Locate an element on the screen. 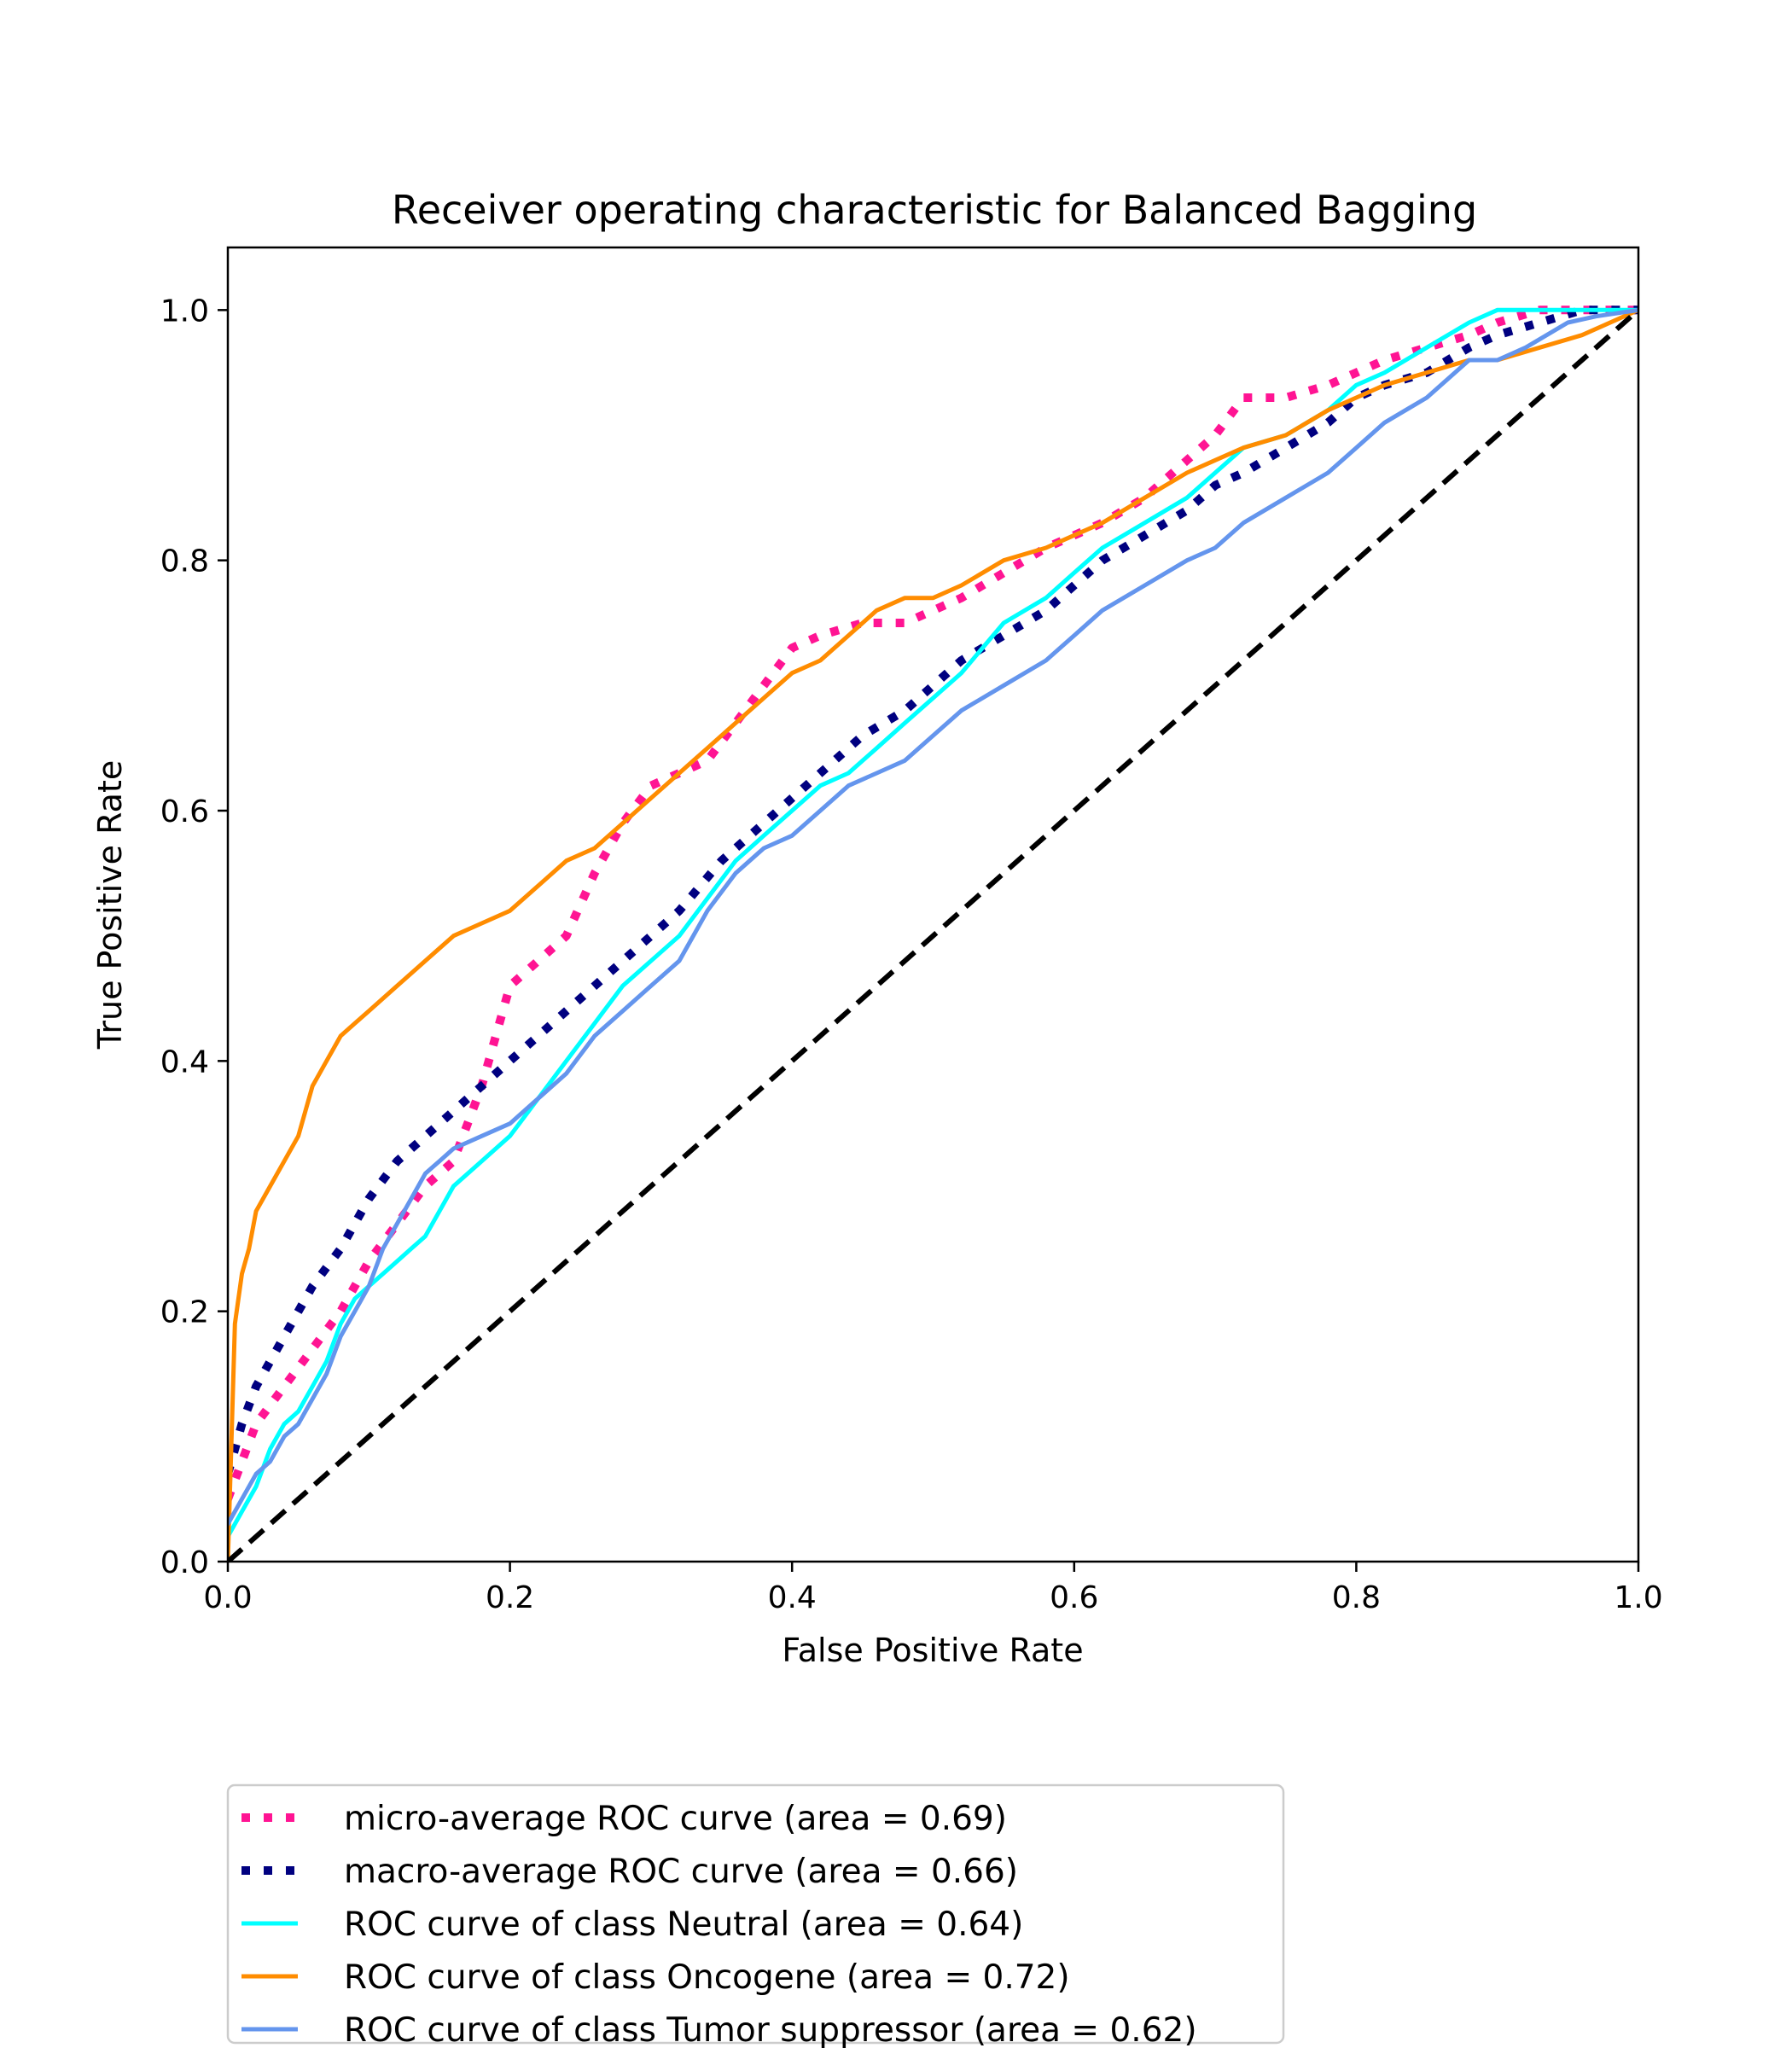 This screenshot has height=2048, width=1792. x-tick-label: 0.2 is located at coordinates (510, 1597).